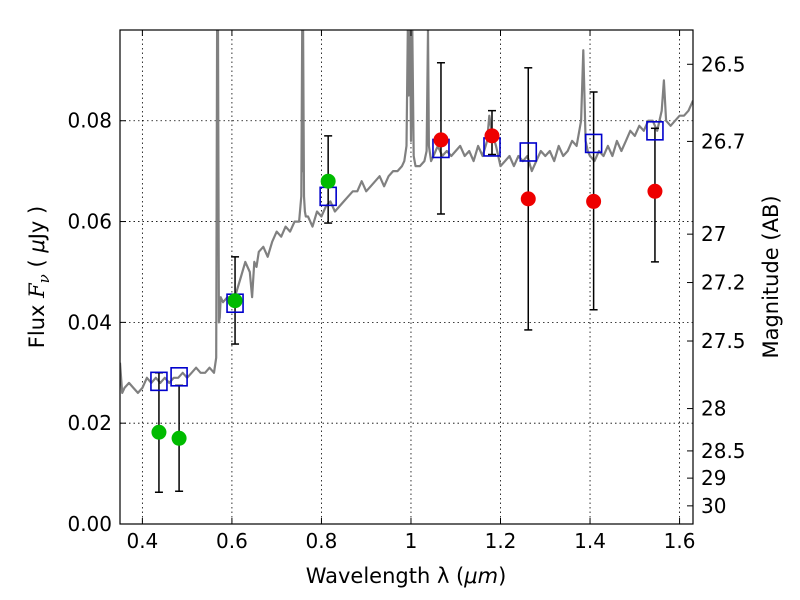 The image size is (800, 600). What do you see at coordinates (590, 541) in the screenshot?
I see `x-tick-label: 1.4` at bounding box center [590, 541].